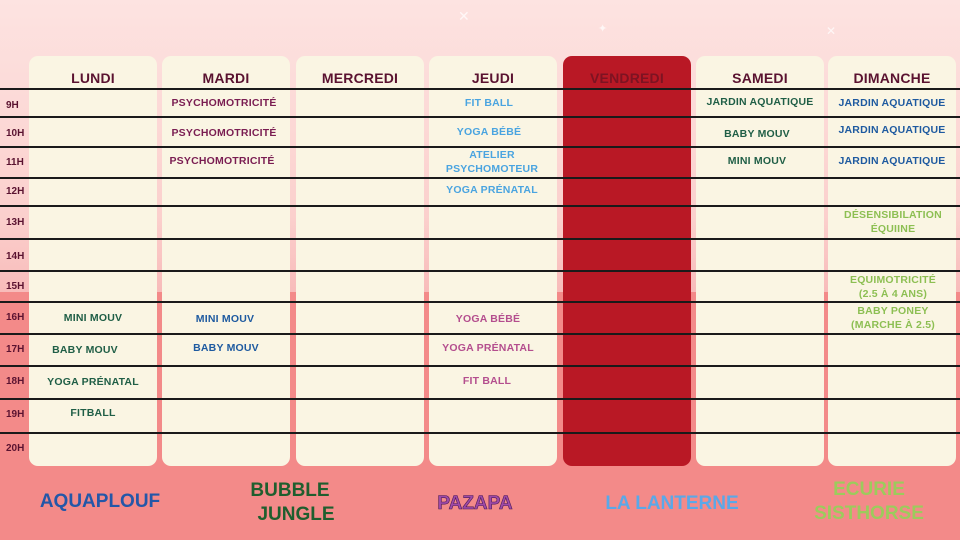 The image size is (960, 540). I want to click on day-header-vendredi: VENDREDI, so click(627, 78).